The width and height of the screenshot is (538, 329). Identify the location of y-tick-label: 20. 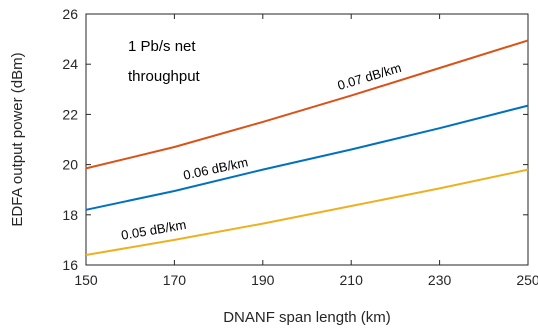
(70, 165).